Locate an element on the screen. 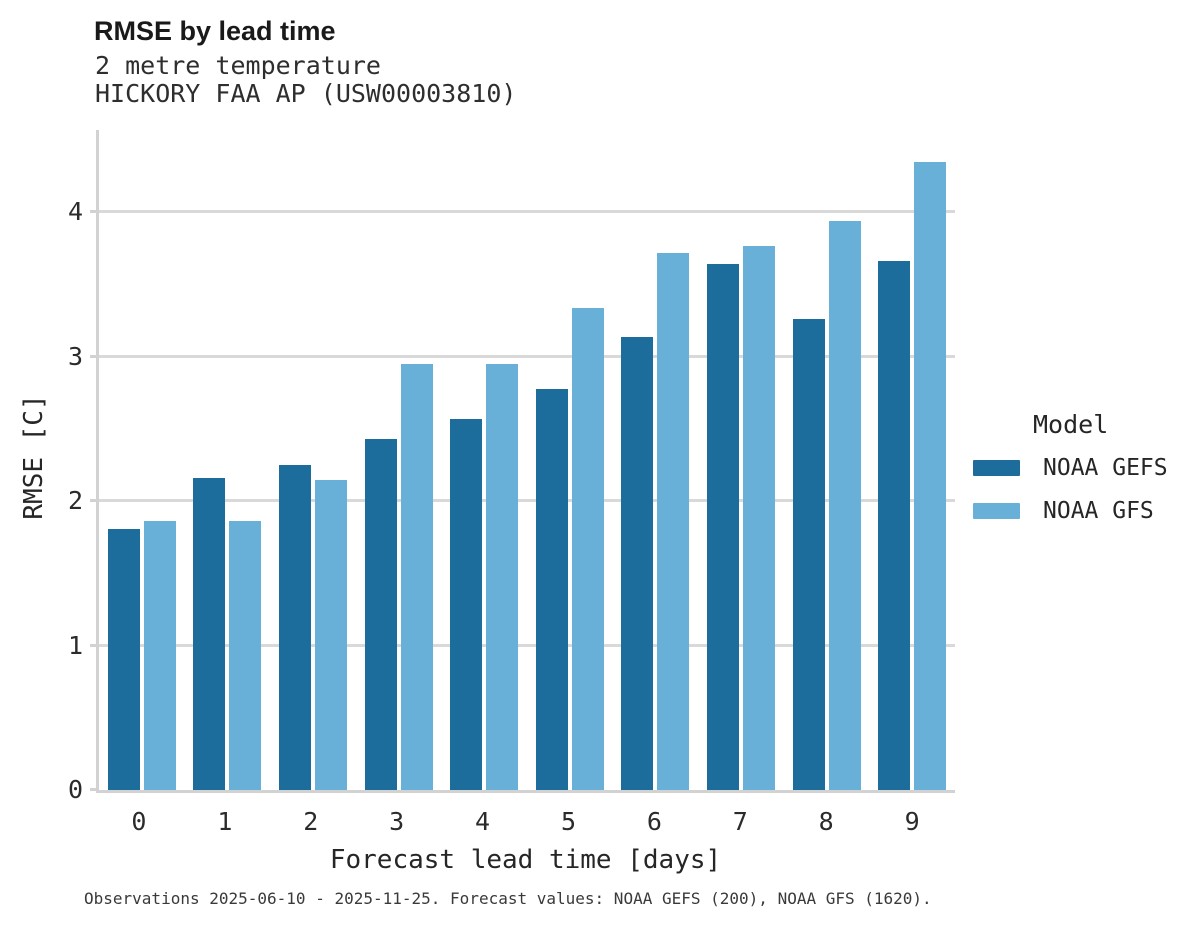  x-axis-label: Forecast lead time [days] is located at coordinates (525, 860).